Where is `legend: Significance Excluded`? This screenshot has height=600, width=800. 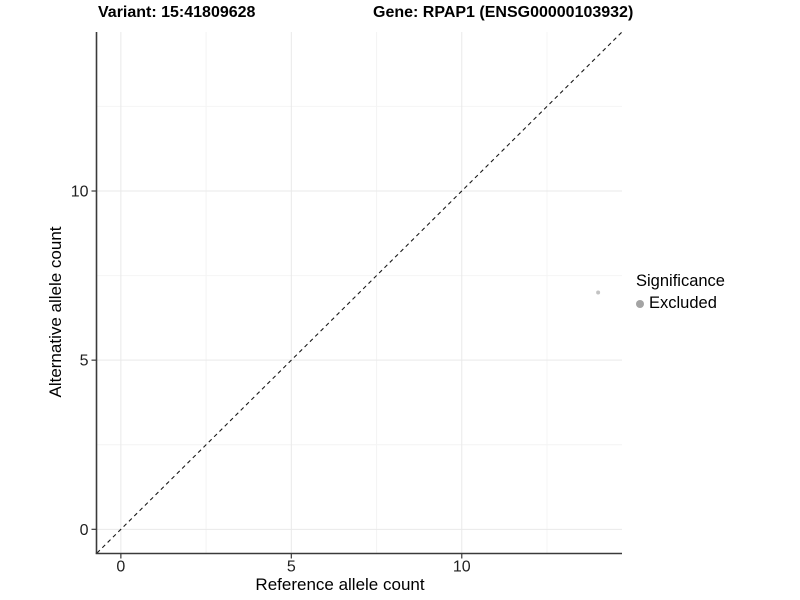
legend: Significance Excluded is located at coordinates (680, 292).